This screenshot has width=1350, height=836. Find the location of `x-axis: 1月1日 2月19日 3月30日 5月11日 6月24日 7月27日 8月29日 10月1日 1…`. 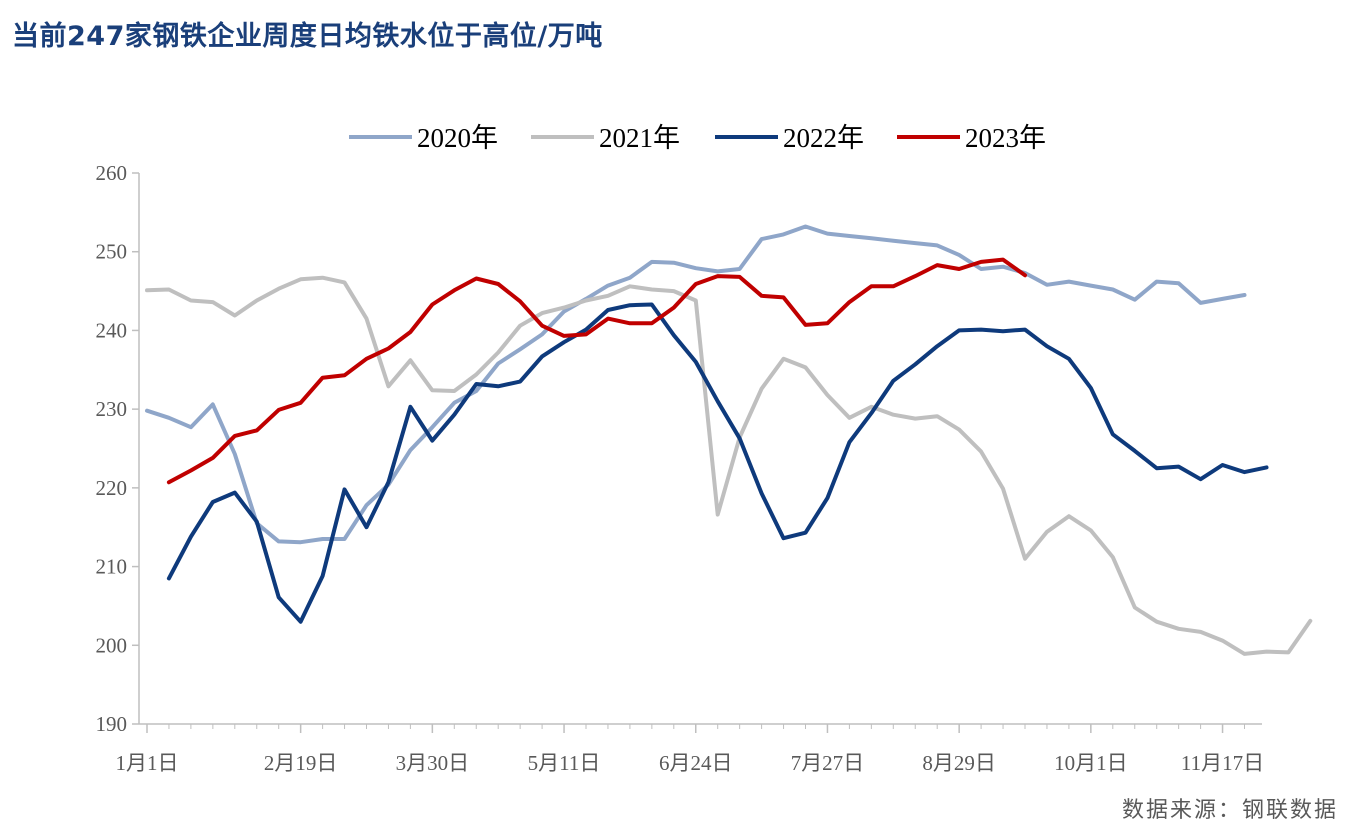

x-axis: 1月1日 2月19日 3月30日 5月11日 6月24日 7月27日 8月29日 10月1日 1… is located at coordinates (690, 749).